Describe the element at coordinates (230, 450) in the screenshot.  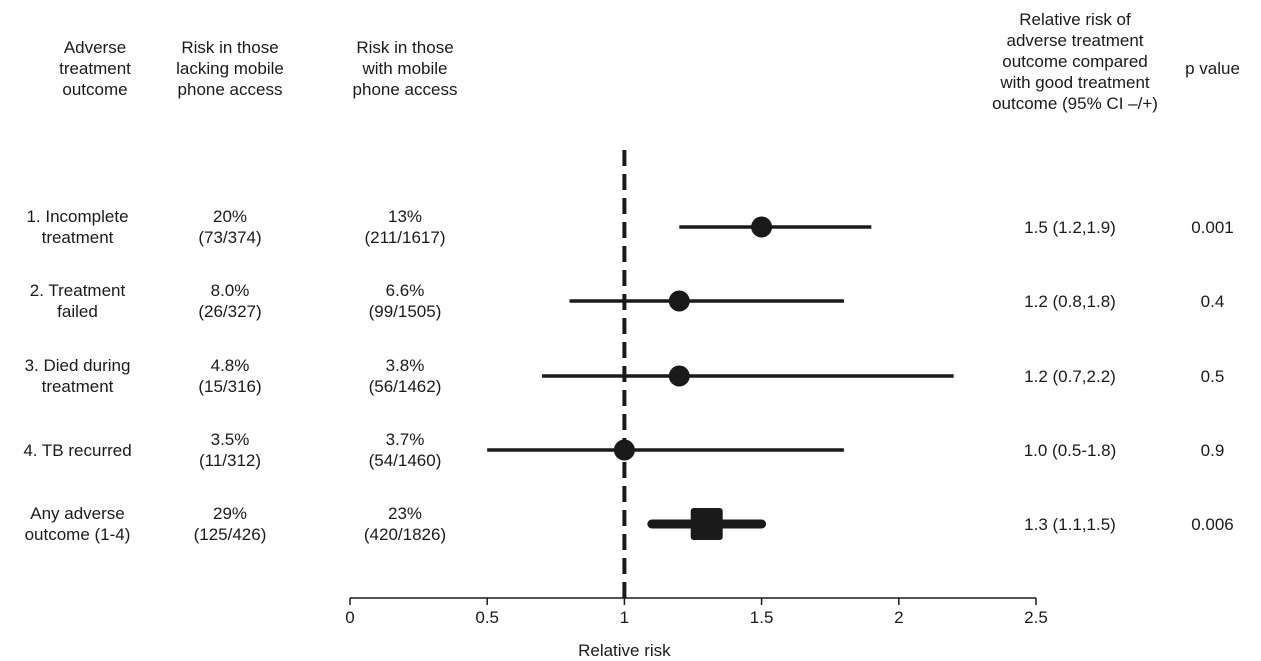
I see `cell-risk-lacking: 3.5% (11/312)` at that location.